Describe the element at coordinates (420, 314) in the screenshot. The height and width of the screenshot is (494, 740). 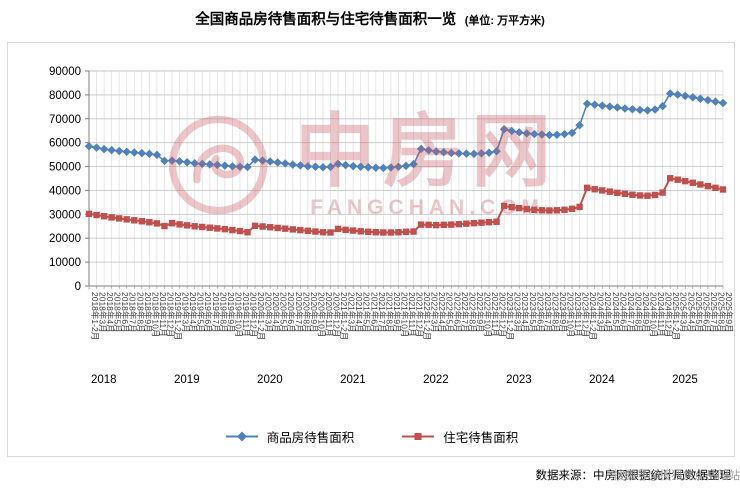
I see `svg-text: 2021年12月` at that location.